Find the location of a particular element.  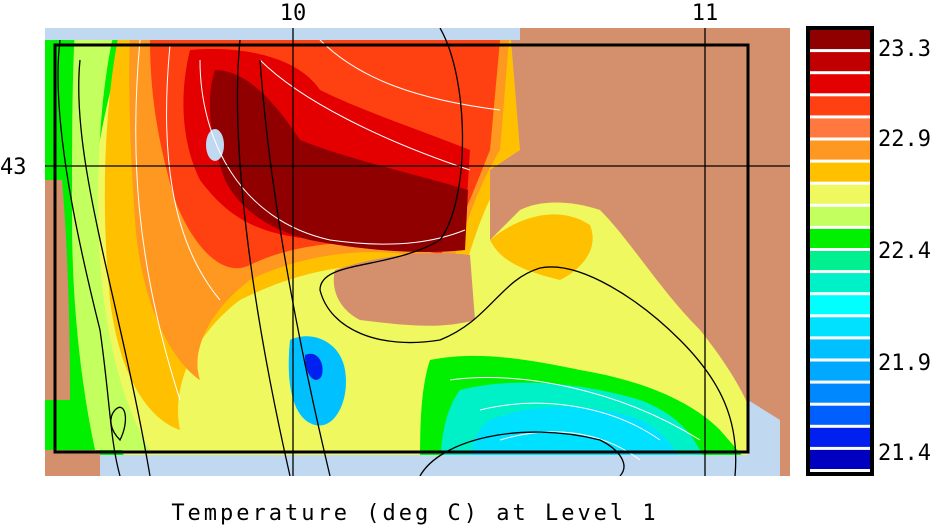

colorbar-label-23.3: 23.3 is located at coordinates (904, 49).